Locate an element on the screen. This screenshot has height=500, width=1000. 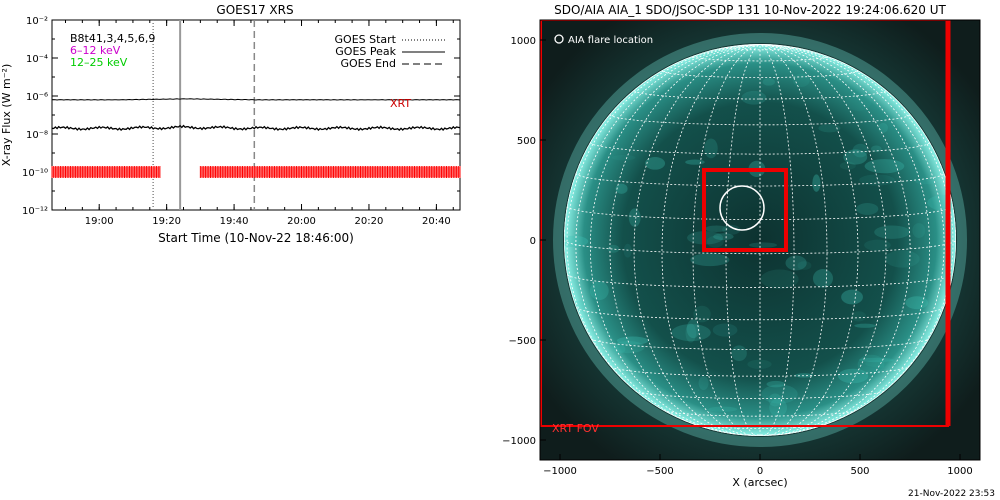
generation-timestamp: 21-Nov-2022 23:53 is located at coordinates (951, 494).